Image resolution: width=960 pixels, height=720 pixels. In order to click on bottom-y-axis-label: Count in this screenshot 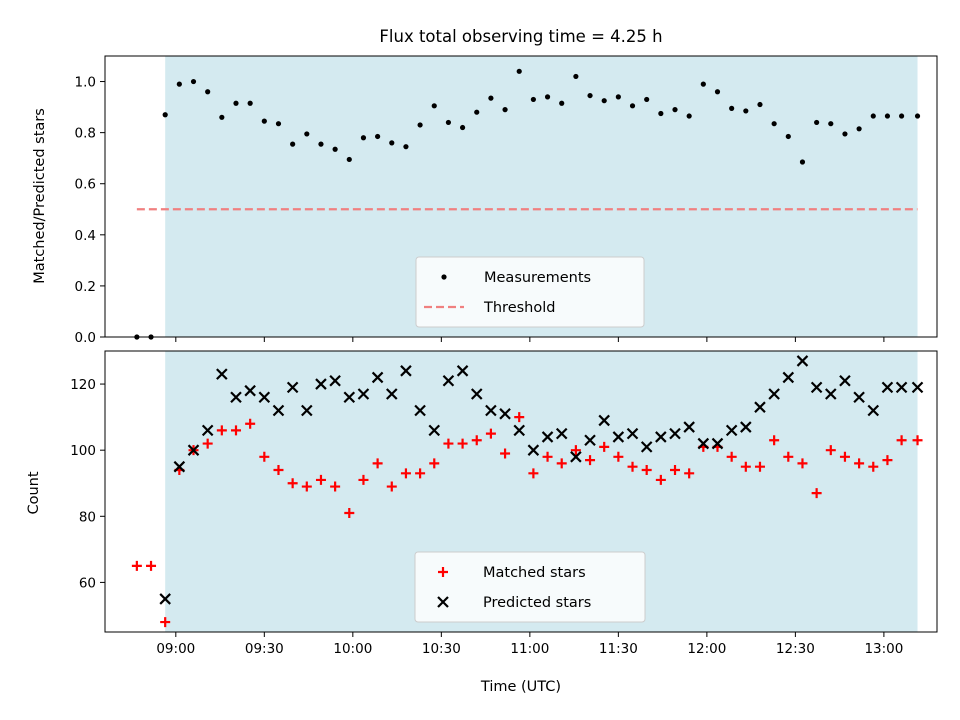, I will do `click(34, 492)`.